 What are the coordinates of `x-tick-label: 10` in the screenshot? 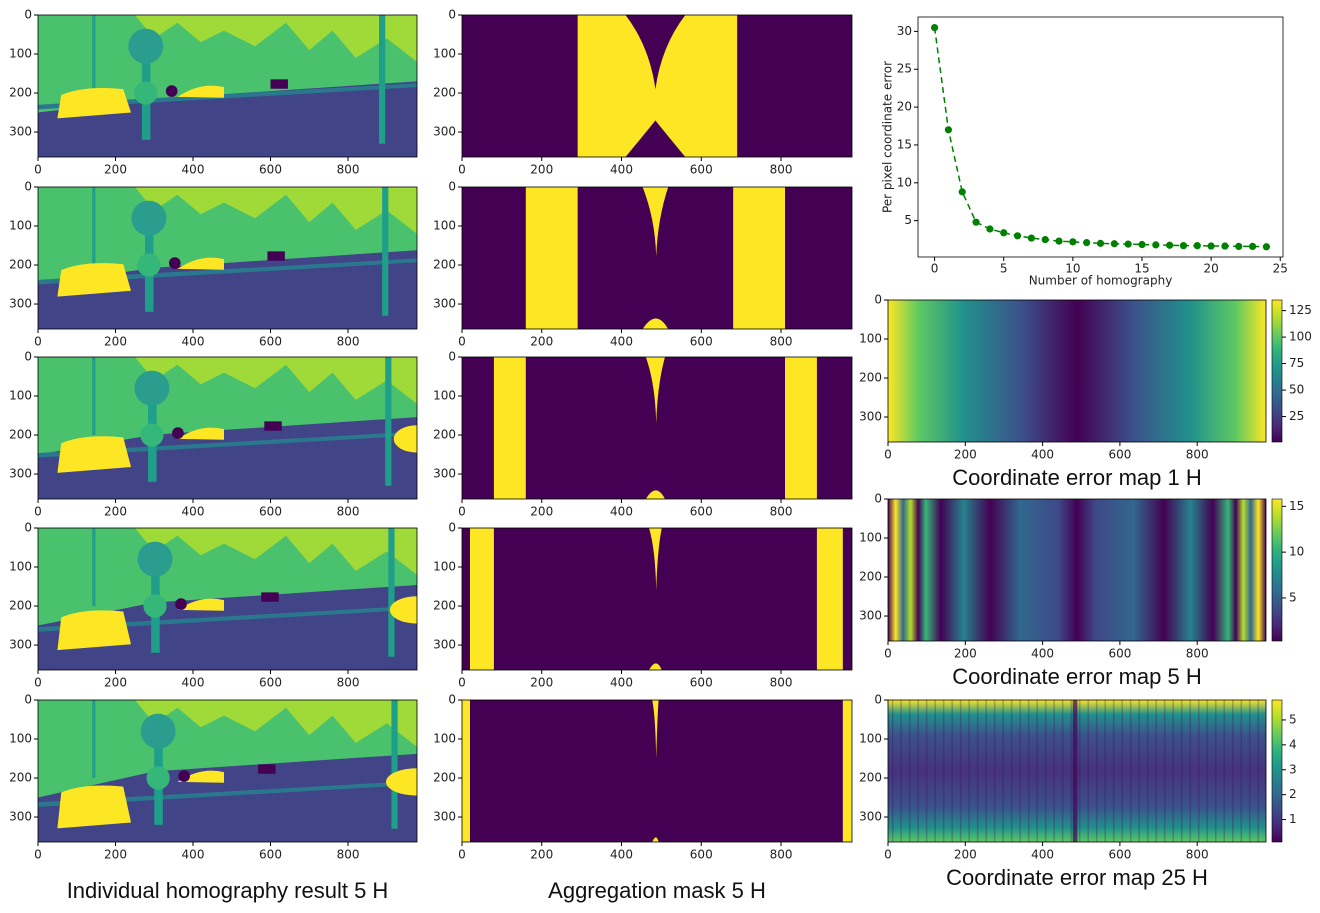 It's located at (1072, 269).